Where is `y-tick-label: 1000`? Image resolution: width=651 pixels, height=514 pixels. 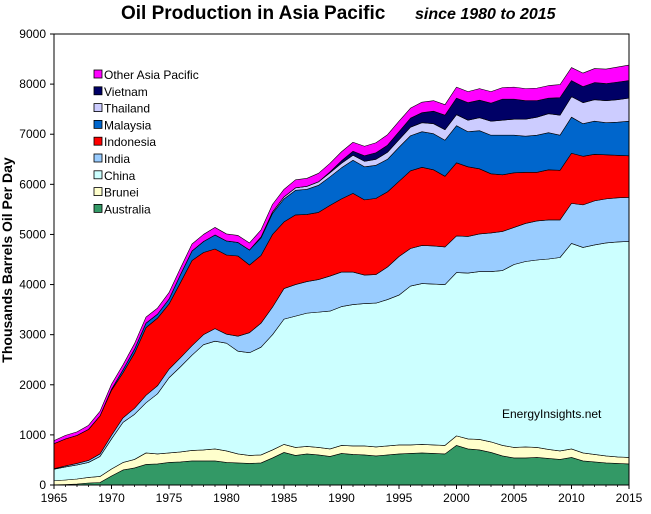 y-tick-label: 1000 is located at coordinates (32, 435).